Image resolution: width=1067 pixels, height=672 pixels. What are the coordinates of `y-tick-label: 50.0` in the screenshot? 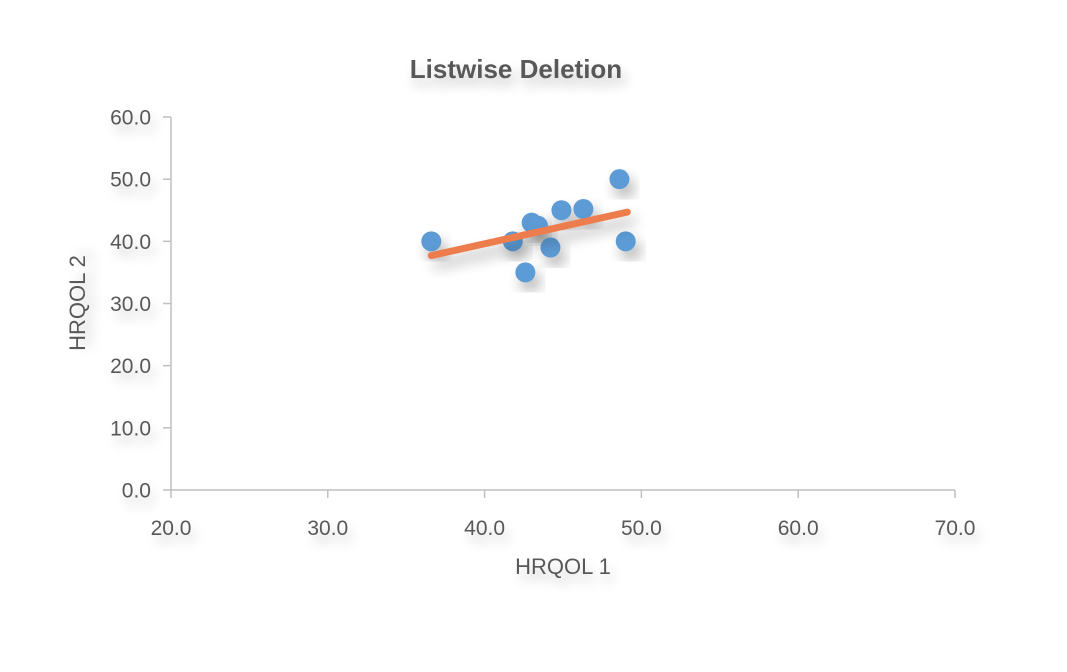 It's located at (130, 180).